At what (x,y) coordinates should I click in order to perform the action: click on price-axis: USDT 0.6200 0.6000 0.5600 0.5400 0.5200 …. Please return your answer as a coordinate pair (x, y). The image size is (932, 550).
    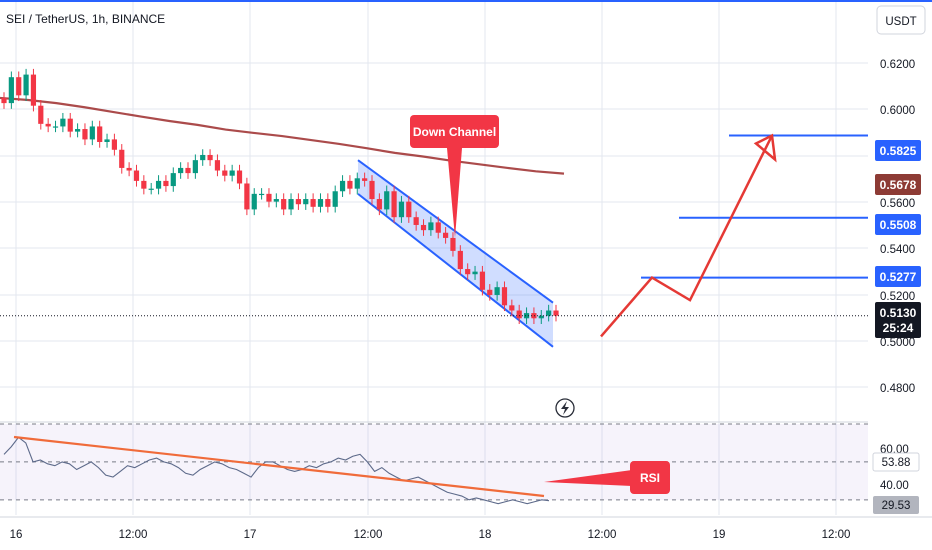
    Looking at the image, I should click on (900, 259).